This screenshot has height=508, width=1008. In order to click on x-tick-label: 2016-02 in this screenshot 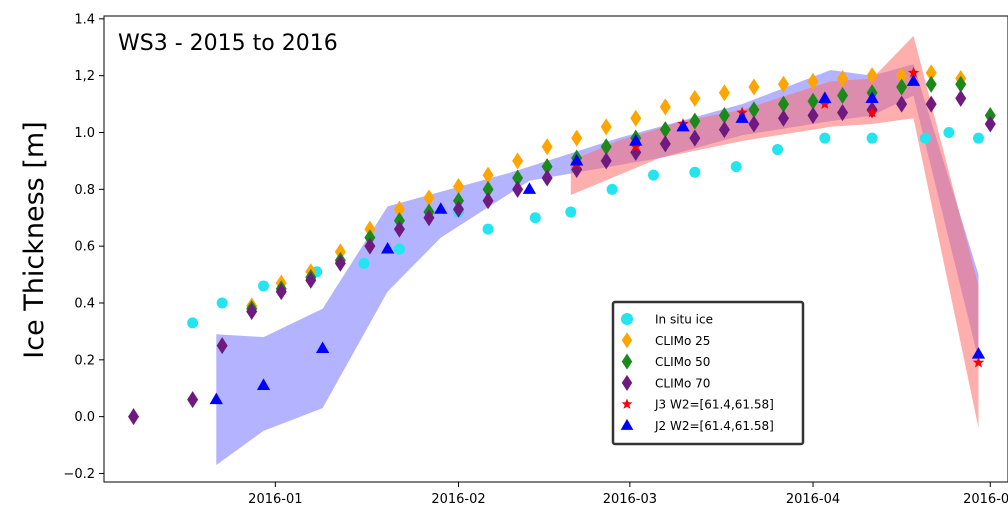, I will do `click(458, 499)`.